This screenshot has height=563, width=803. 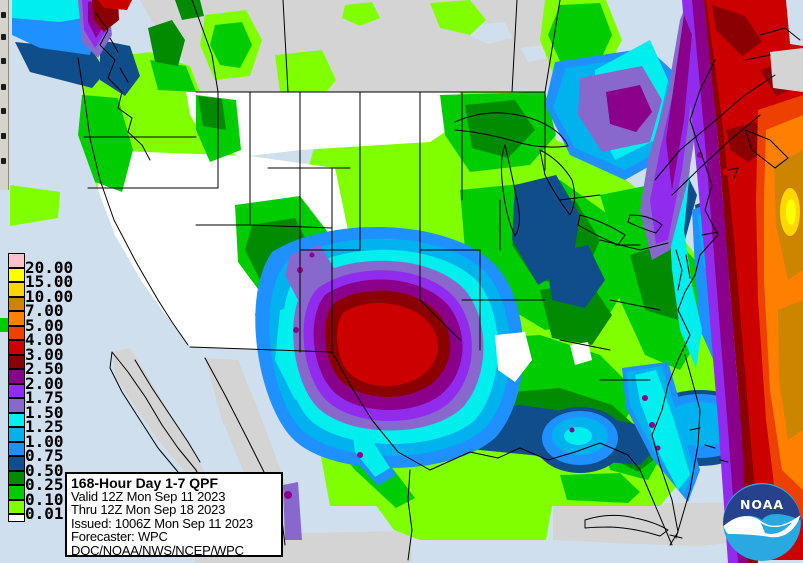 I want to click on legend-swatch-2.00, so click(x=16, y=376).